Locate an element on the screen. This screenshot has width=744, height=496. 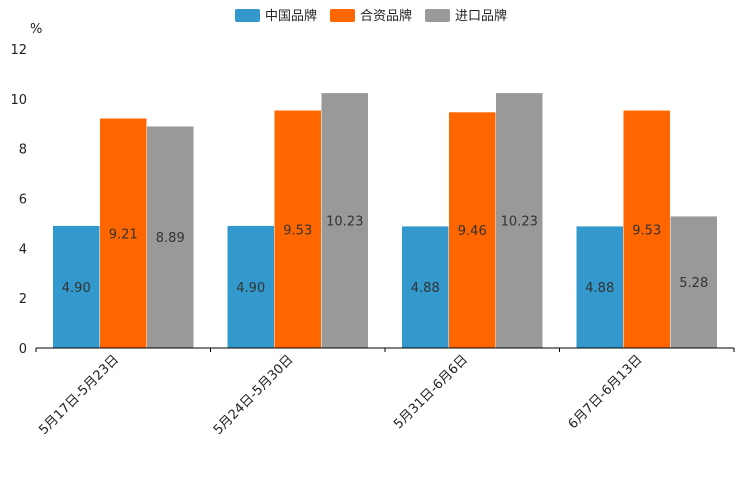
y-tick-label: 6 is located at coordinates (23, 200).